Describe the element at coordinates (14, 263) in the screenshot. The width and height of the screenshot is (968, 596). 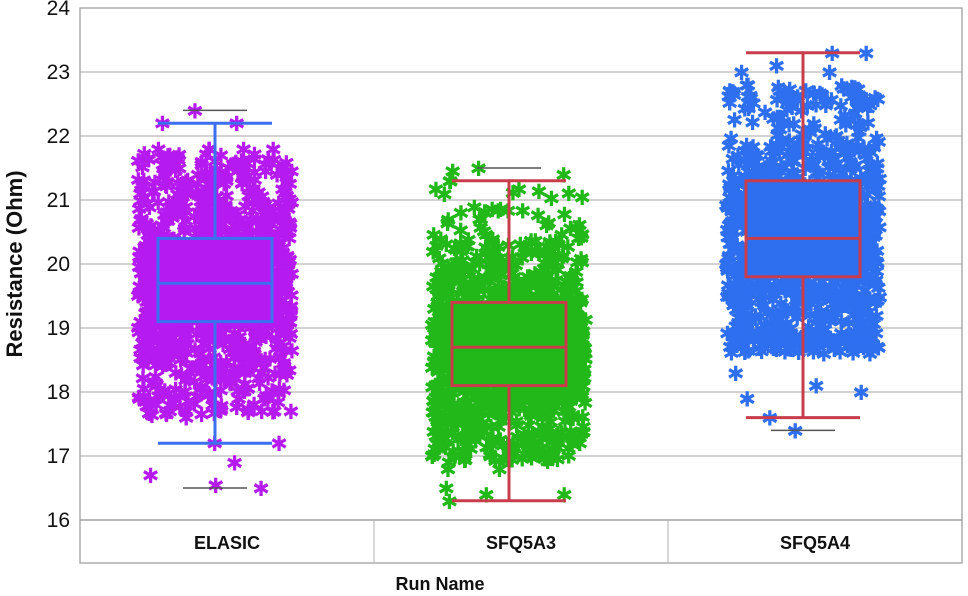
I see `y-axis-title: Resistance (Ohm)` at that location.